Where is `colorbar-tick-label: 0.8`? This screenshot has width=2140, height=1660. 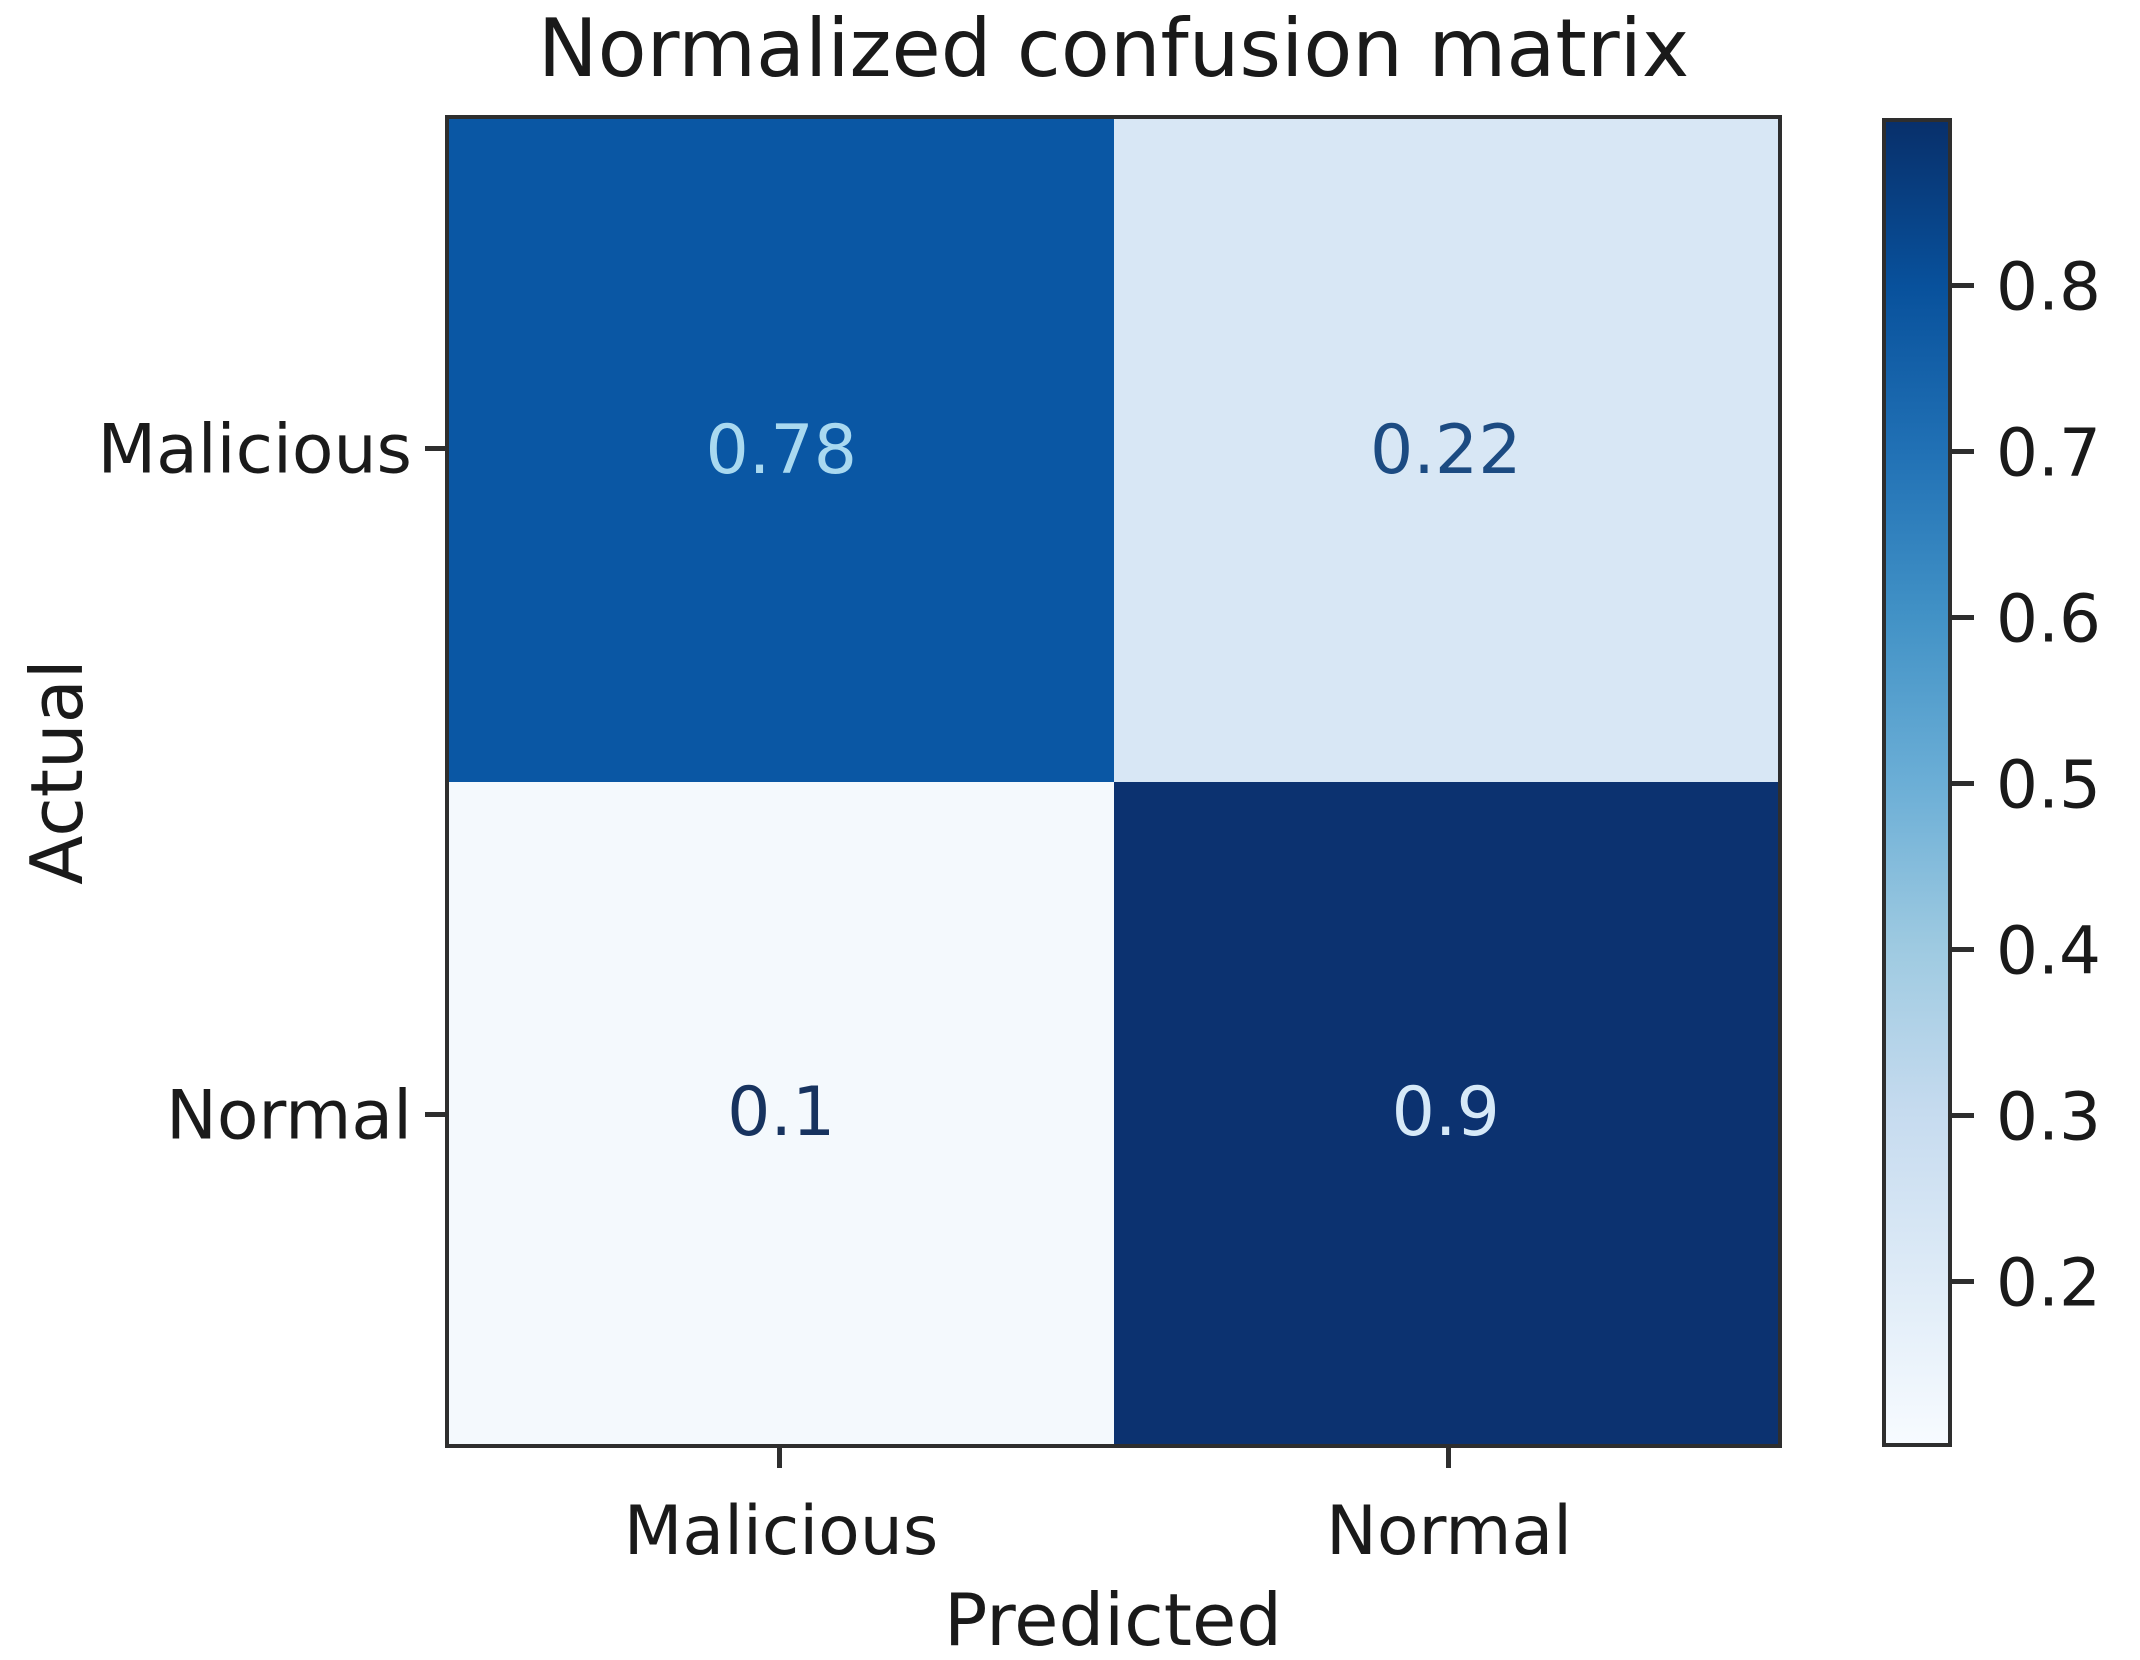
colorbar-tick-label: 0.8 is located at coordinates (2048, 287).